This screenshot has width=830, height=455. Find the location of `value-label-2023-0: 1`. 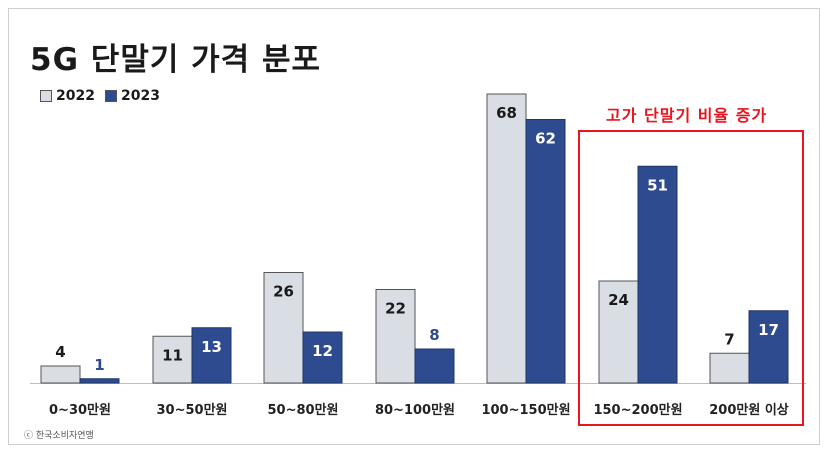

value-label-2023-0: 1 is located at coordinates (99, 365).